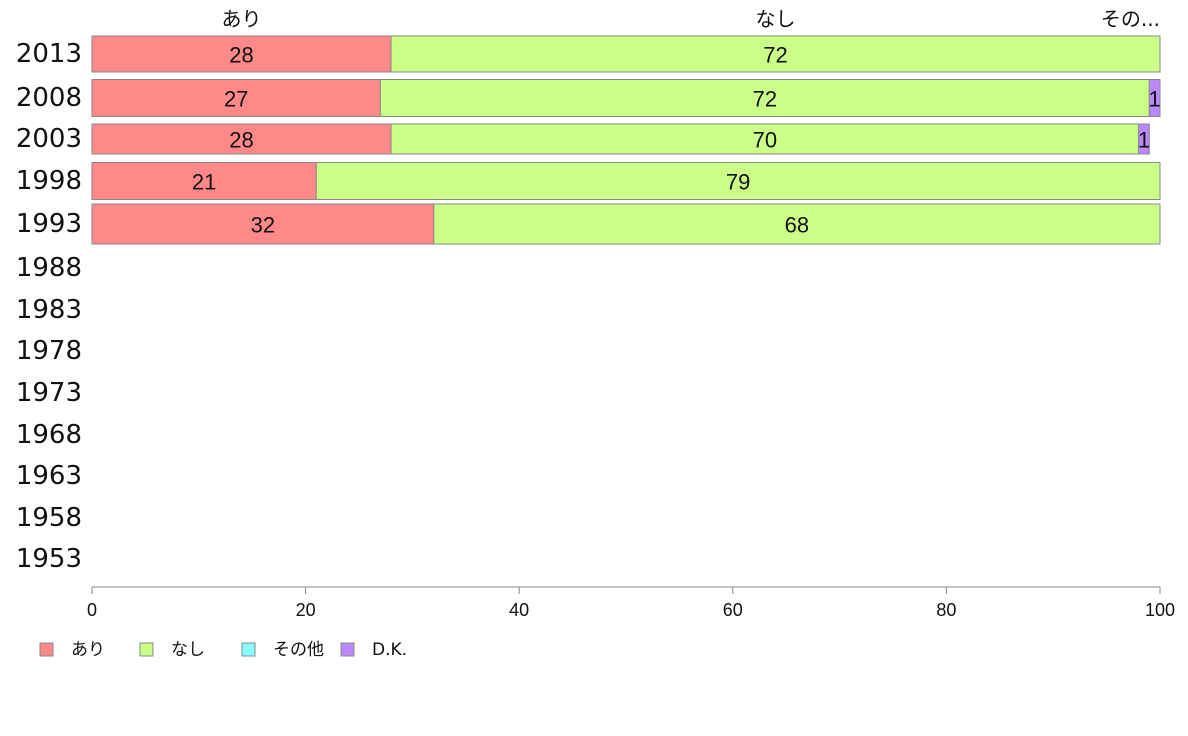 The image size is (1188, 736). Describe the element at coordinates (49, 435) in the screenshot. I see `y-tick-label: 1968` at that location.